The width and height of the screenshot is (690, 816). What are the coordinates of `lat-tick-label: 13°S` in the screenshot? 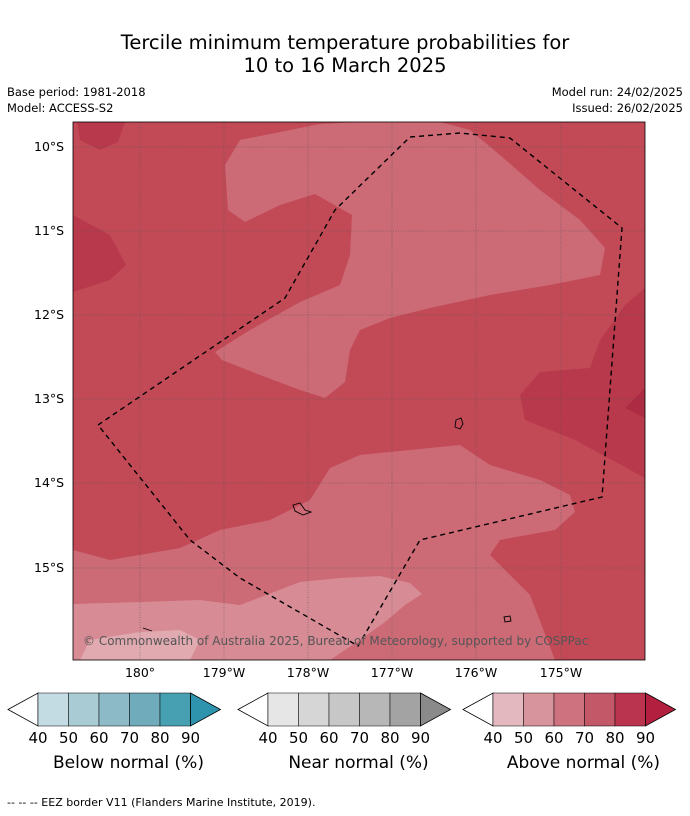 It's located at (49, 398).